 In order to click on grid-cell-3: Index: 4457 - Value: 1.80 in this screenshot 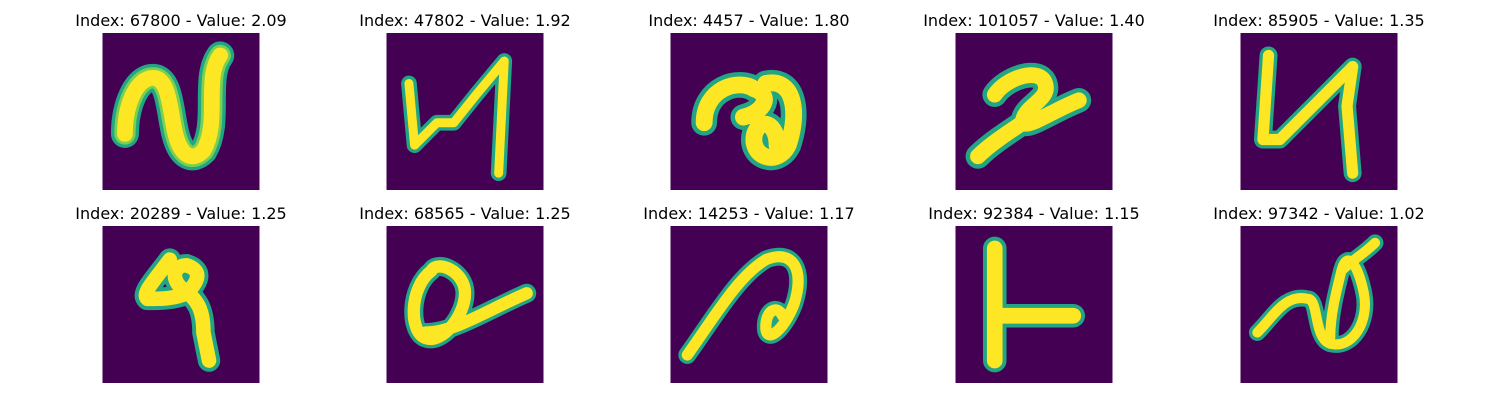, I will do `click(749, 105)`.